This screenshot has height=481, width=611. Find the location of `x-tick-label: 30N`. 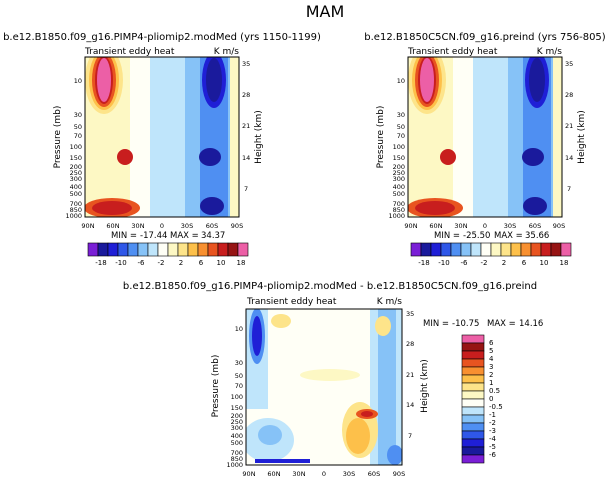

x-tick-label: 30N is located at coordinates (460, 226).